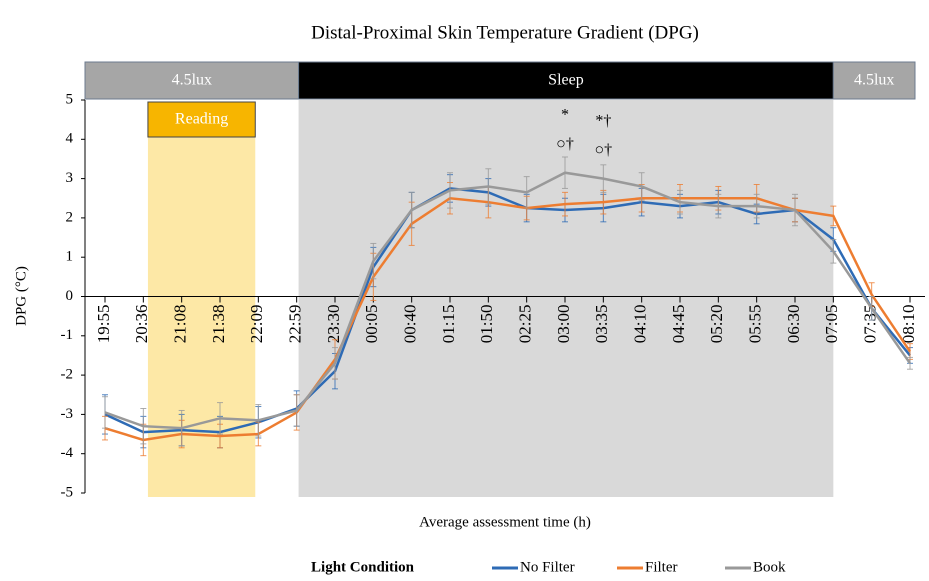 This screenshot has height=581, width=929. What do you see at coordinates (70, 217) in the screenshot?
I see `y-tick-label: 2` at bounding box center [70, 217].